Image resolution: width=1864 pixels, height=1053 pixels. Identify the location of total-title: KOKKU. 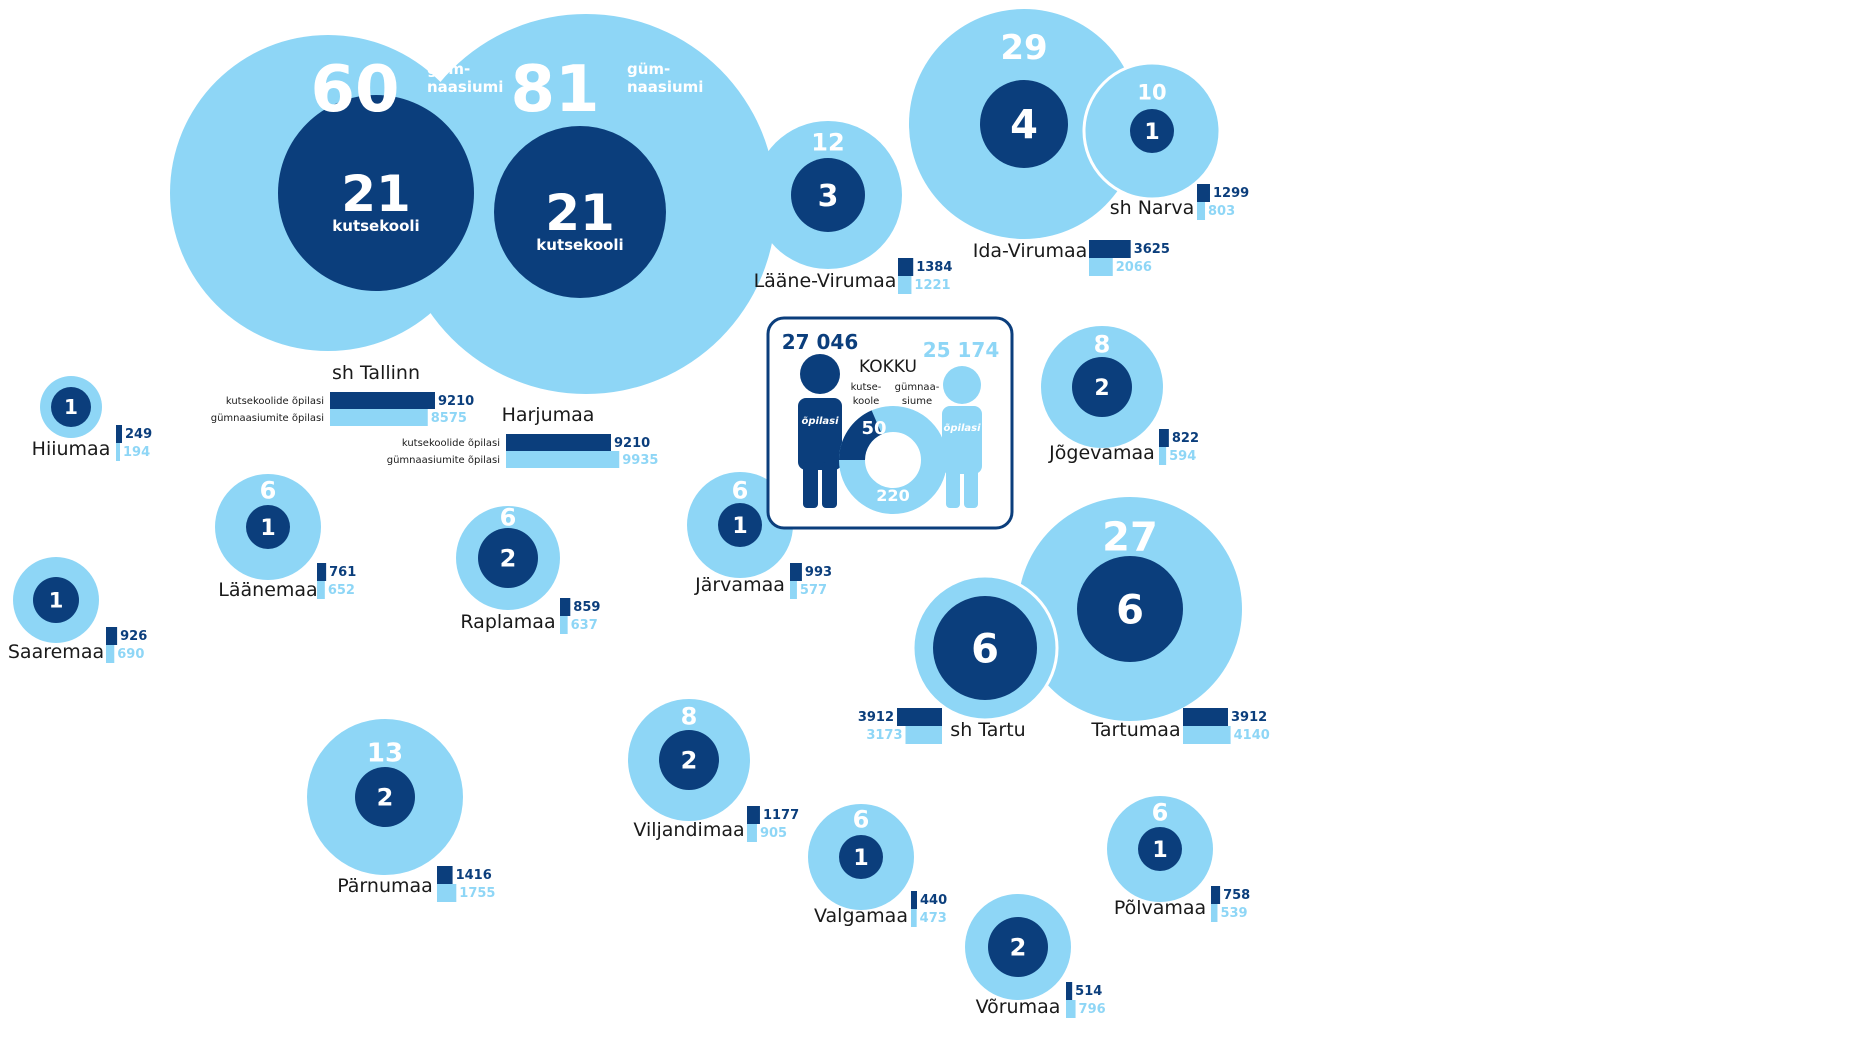
(888, 367).